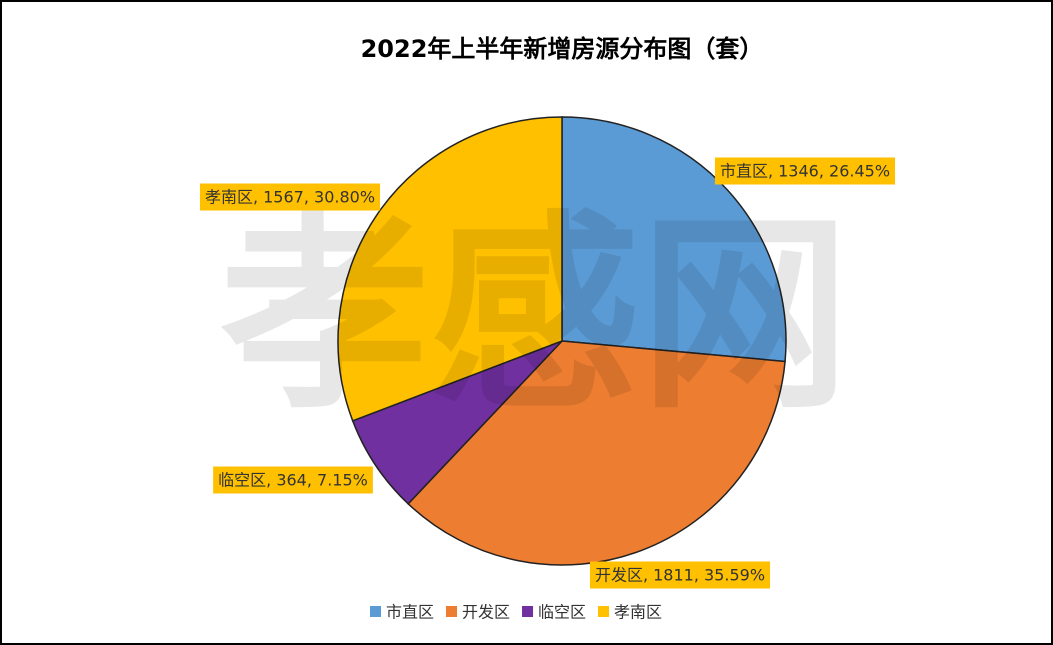 This screenshot has width=1053, height=645. Describe the element at coordinates (486, 612) in the screenshot. I see `legend-label: 开发区` at that location.